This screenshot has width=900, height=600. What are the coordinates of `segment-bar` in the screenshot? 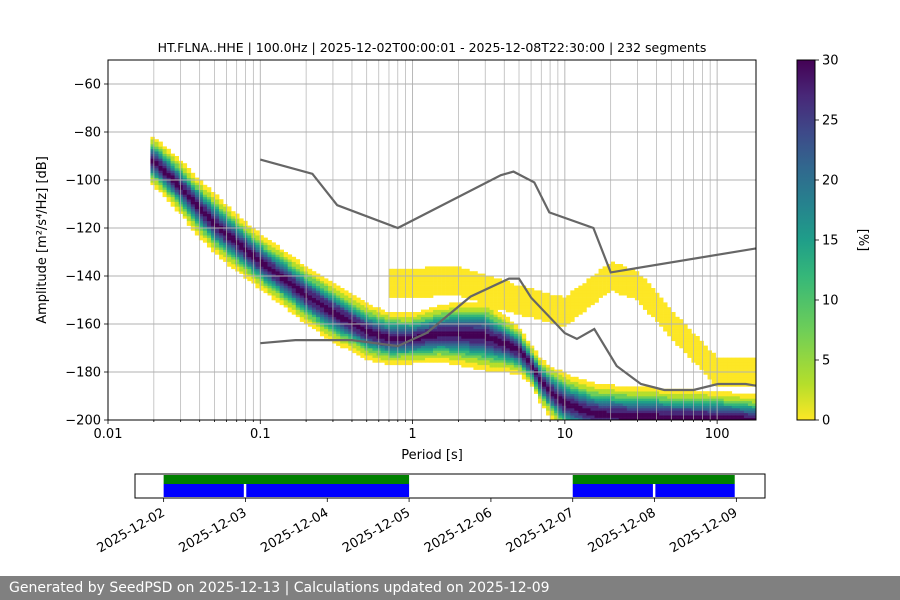 It's located at (203, 490).